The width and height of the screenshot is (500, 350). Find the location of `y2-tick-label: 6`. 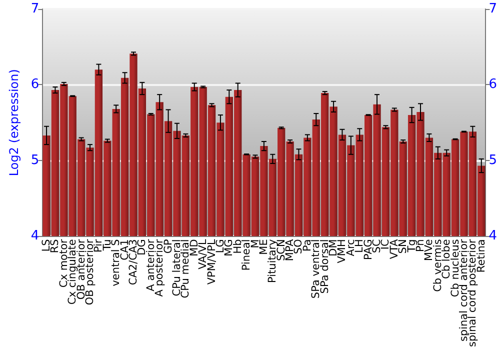

y2-tick-label: 6 is located at coordinates (493, 84).